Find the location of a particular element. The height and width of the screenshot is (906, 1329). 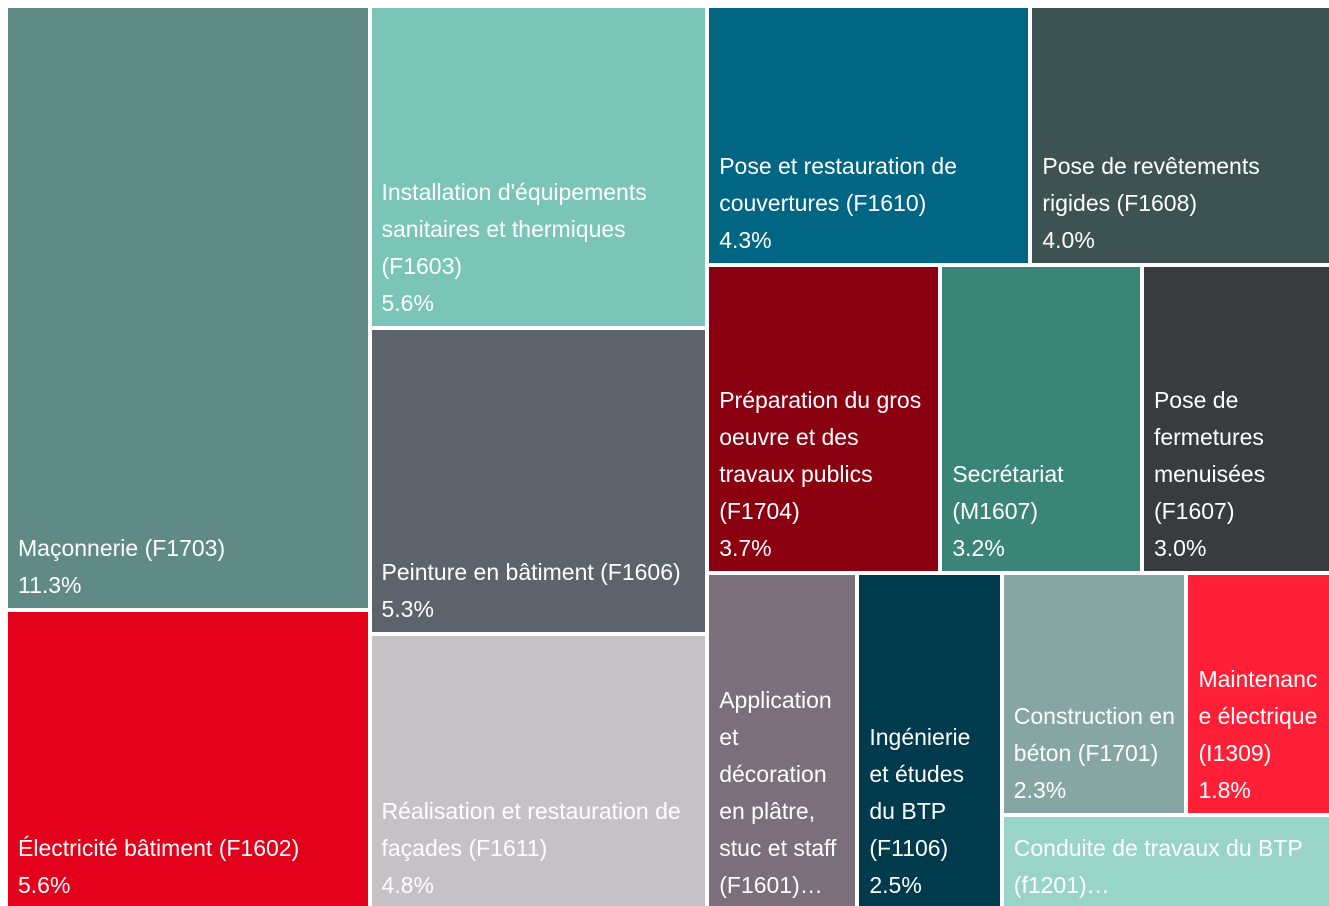

tile: Maintenance électrique (I1309) 1.8% is located at coordinates (1258, 694).